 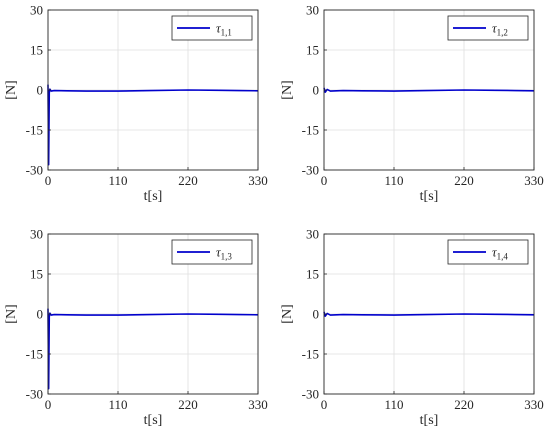 I want to click on legend-label: τ1,3, so click(x=224, y=253).